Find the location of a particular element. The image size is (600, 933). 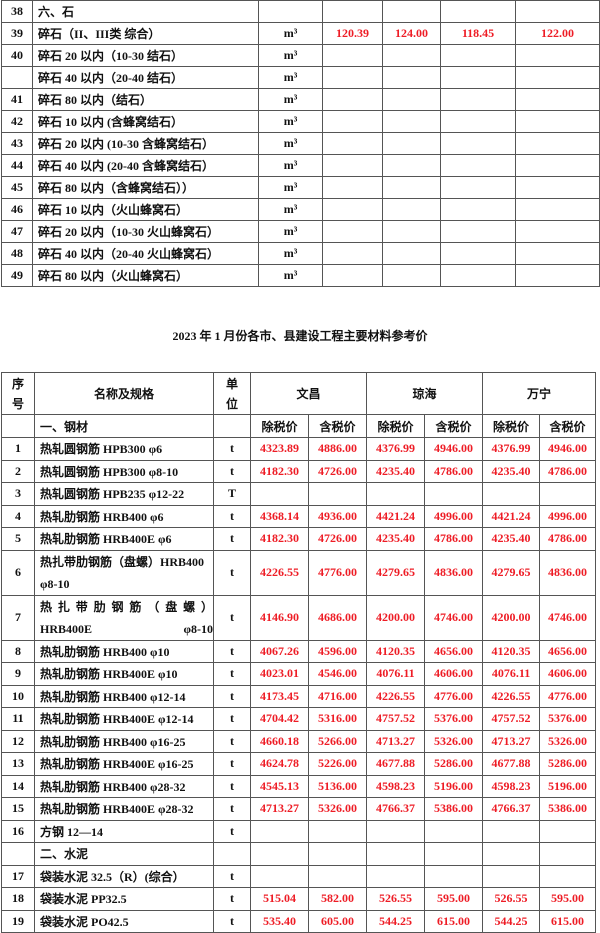

material-name: 热轧圆钢筋 HPB235 φ12-22 is located at coordinates (124, 494).